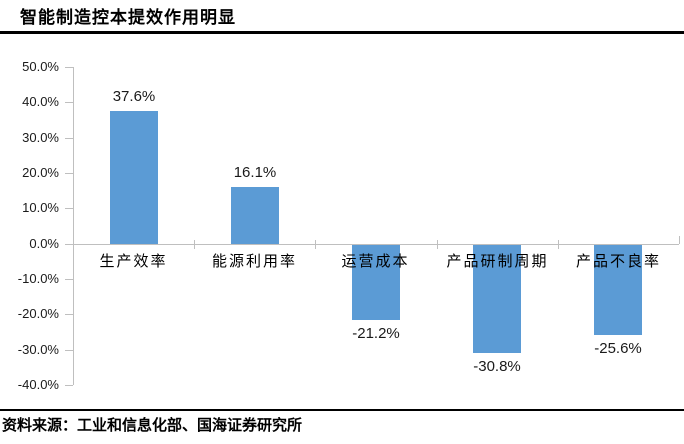  I want to click on zero-axis-line, so click(376, 244).